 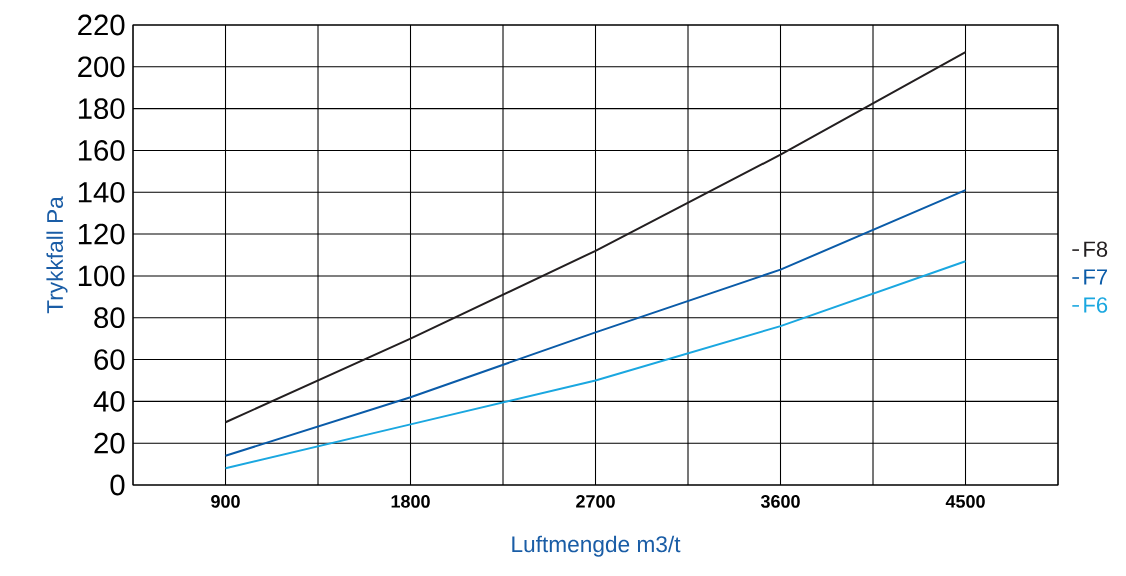 I want to click on y-tick-label: 100, so click(x=101, y=276).